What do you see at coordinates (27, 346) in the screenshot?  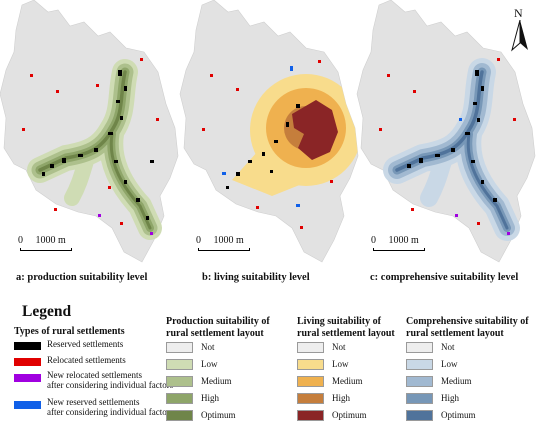 I see `swatch-reserved` at bounding box center [27, 346].